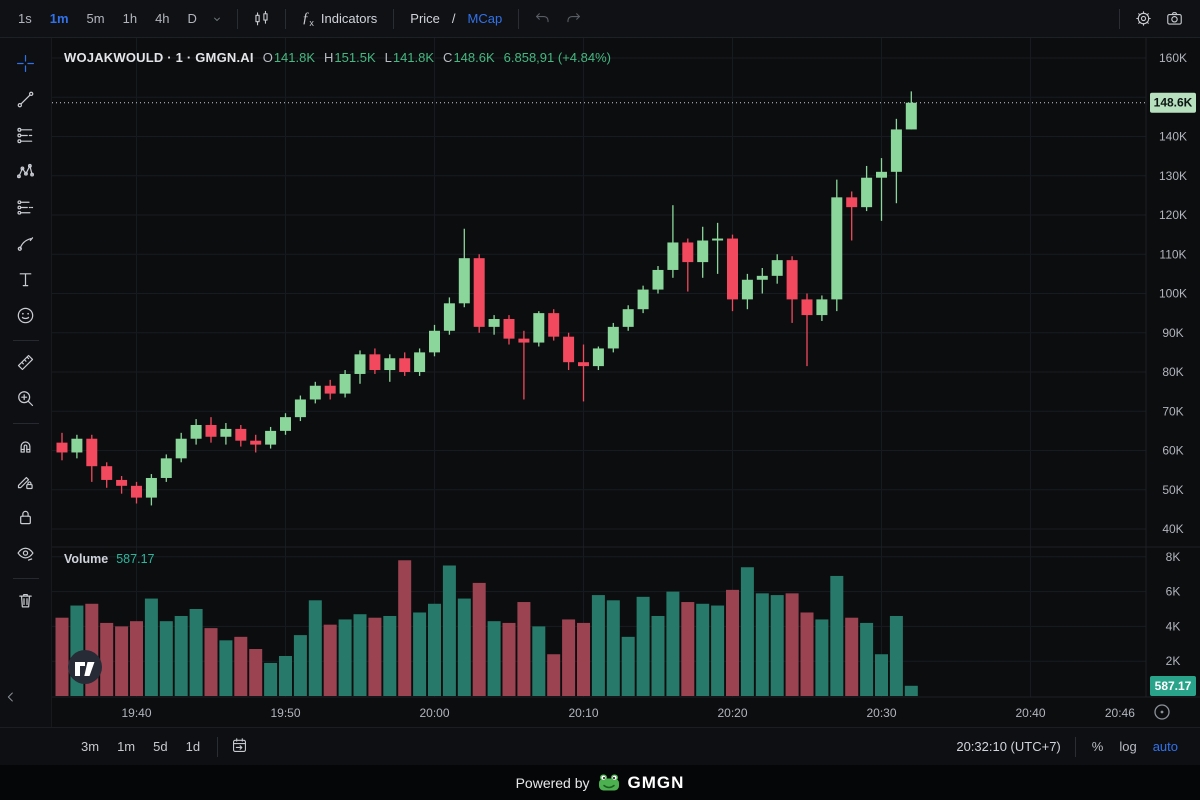 Image resolution: width=1200 pixels, height=800 pixels. What do you see at coordinates (1174, 18) in the screenshot?
I see `screenshot-button` at bounding box center [1174, 18].